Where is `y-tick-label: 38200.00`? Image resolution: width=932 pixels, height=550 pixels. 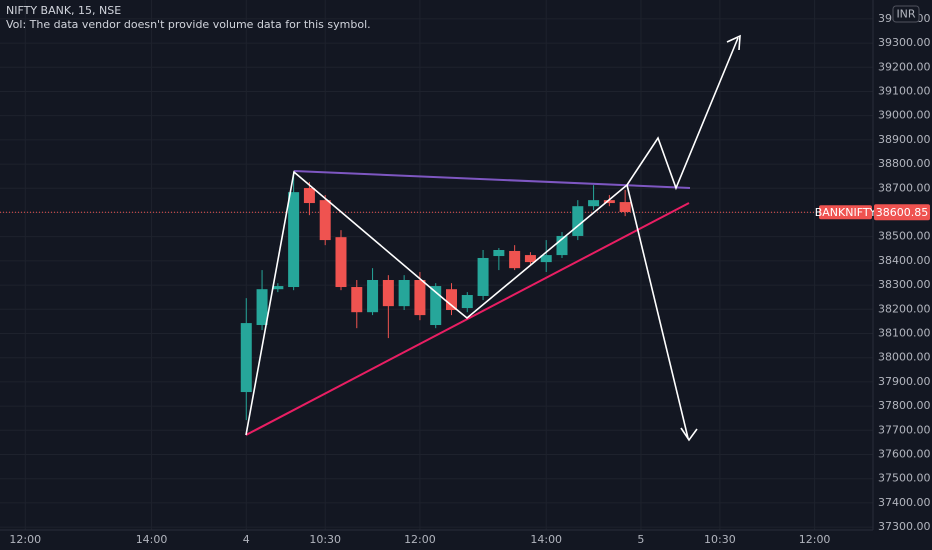
y-tick-label: 38200.00 is located at coordinates (904, 308).